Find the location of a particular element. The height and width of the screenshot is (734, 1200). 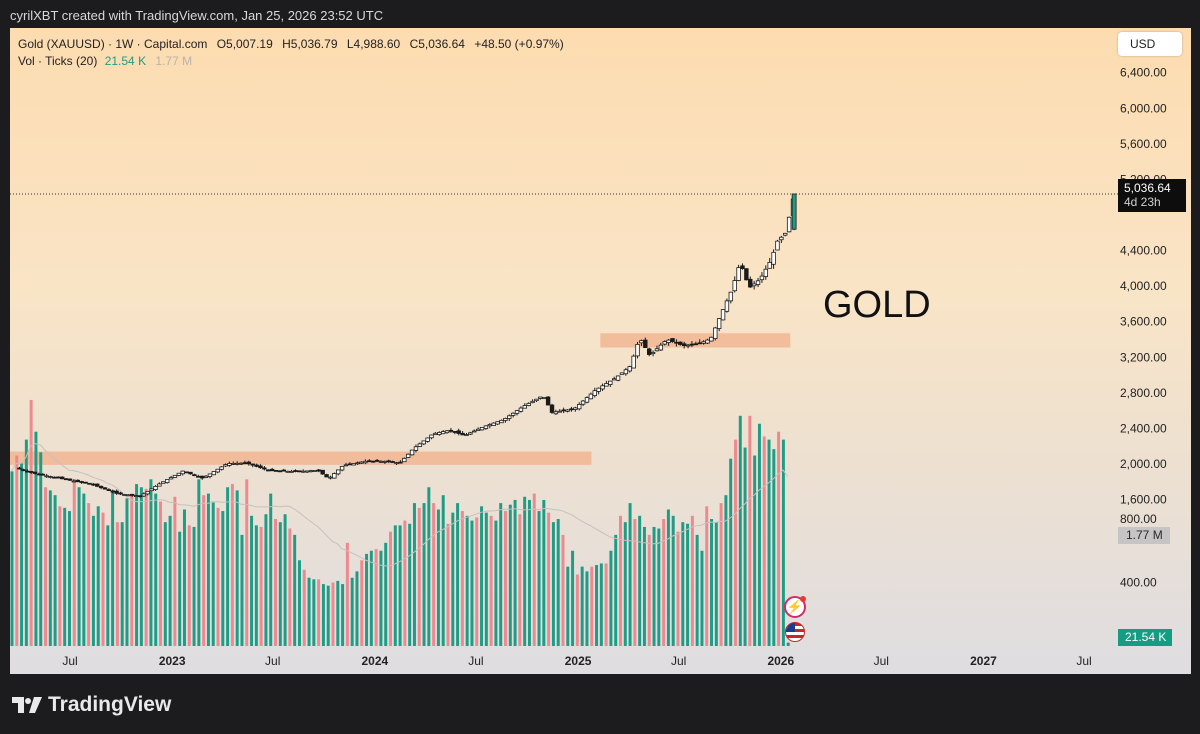

us-flag-icon is located at coordinates (795, 632).